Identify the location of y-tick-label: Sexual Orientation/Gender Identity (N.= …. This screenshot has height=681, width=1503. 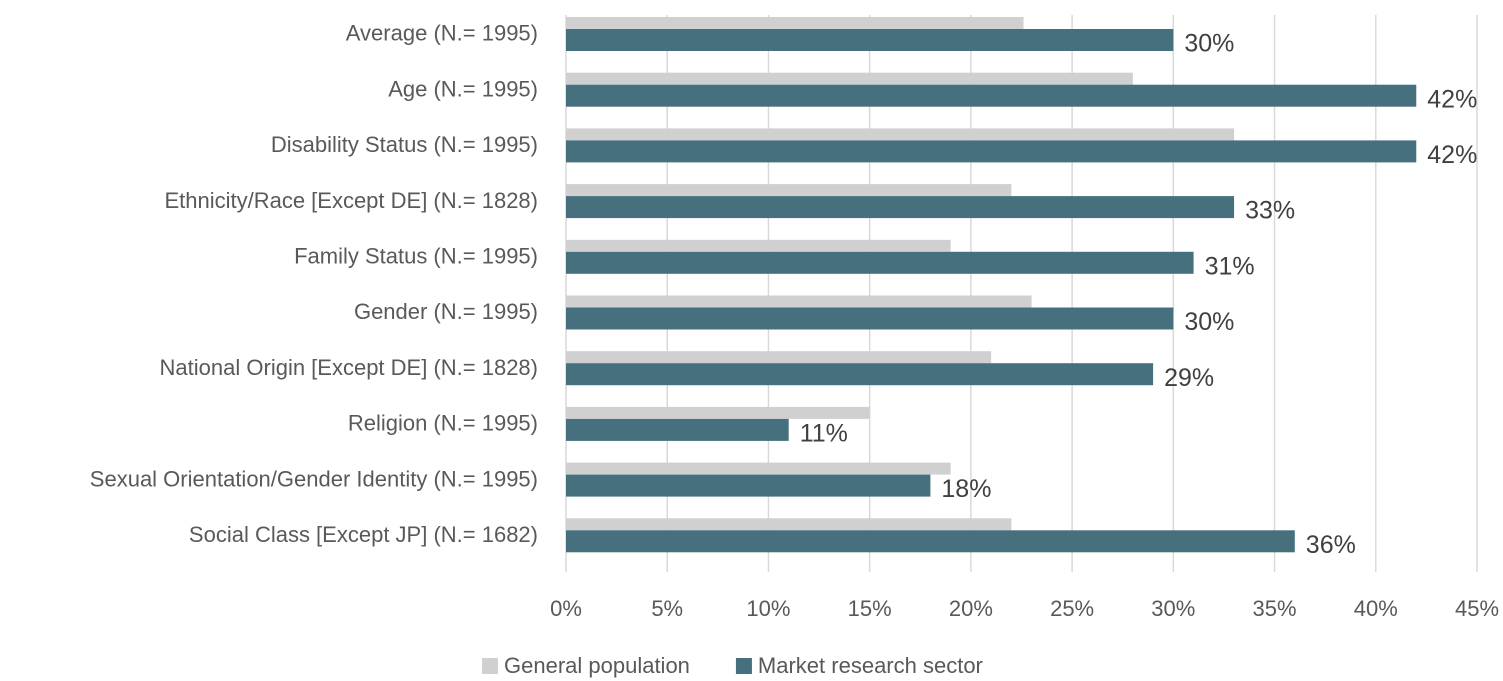
(314, 478).